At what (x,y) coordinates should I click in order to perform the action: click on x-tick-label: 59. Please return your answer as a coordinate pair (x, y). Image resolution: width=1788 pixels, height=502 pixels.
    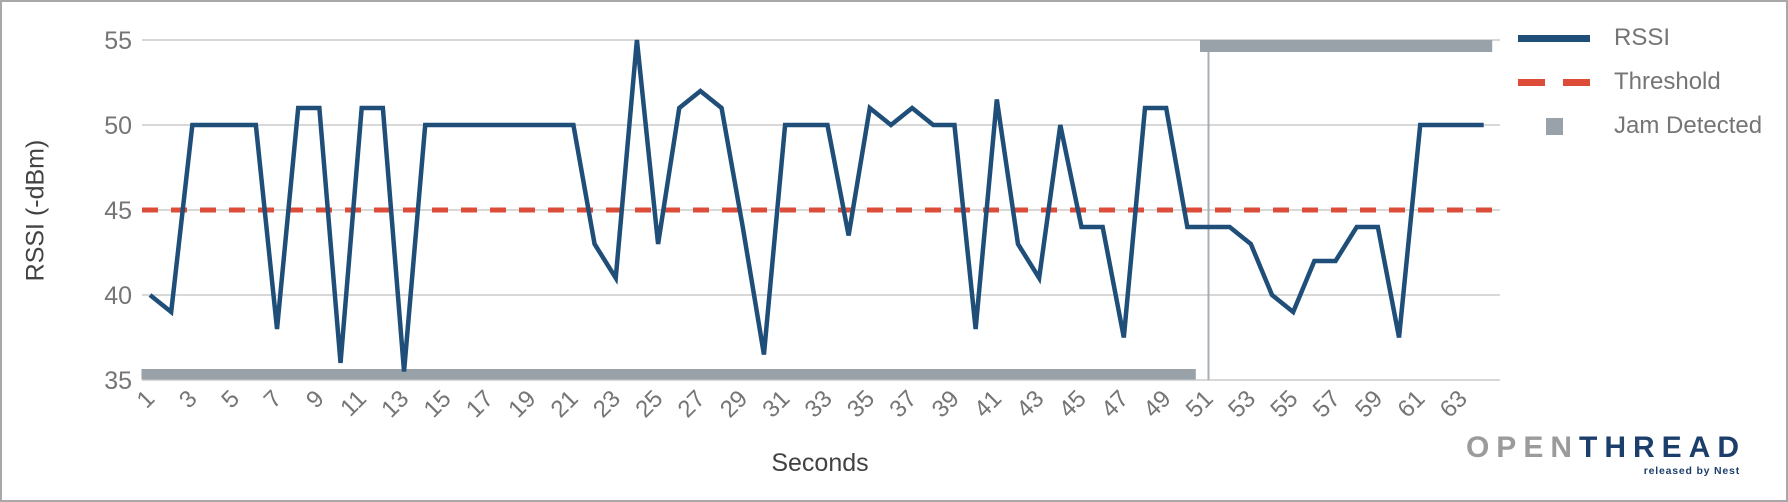
    Looking at the image, I should click on (1369, 404).